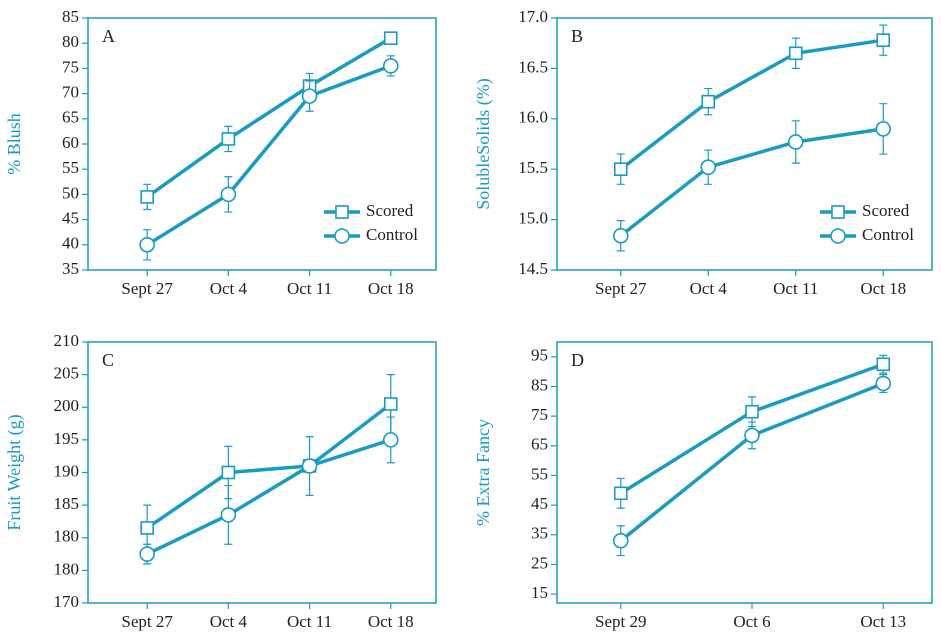 This screenshot has height=633, width=941. What do you see at coordinates (539, 355) in the screenshot?
I see `y-tick-label: 95` at bounding box center [539, 355].